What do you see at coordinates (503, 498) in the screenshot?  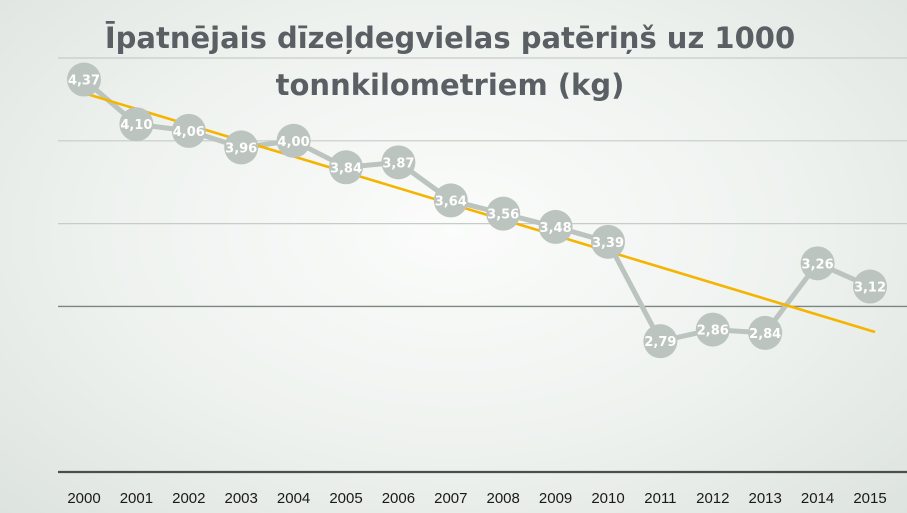 I see `x-tick-label: 2008` at bounding box center [503, 498].